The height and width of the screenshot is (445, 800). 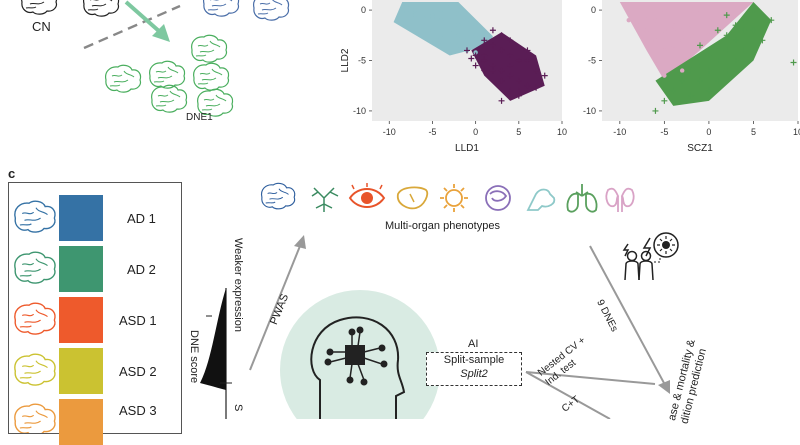 I want to click on dne-score-label: DNE score, so click(x=194, y=357).